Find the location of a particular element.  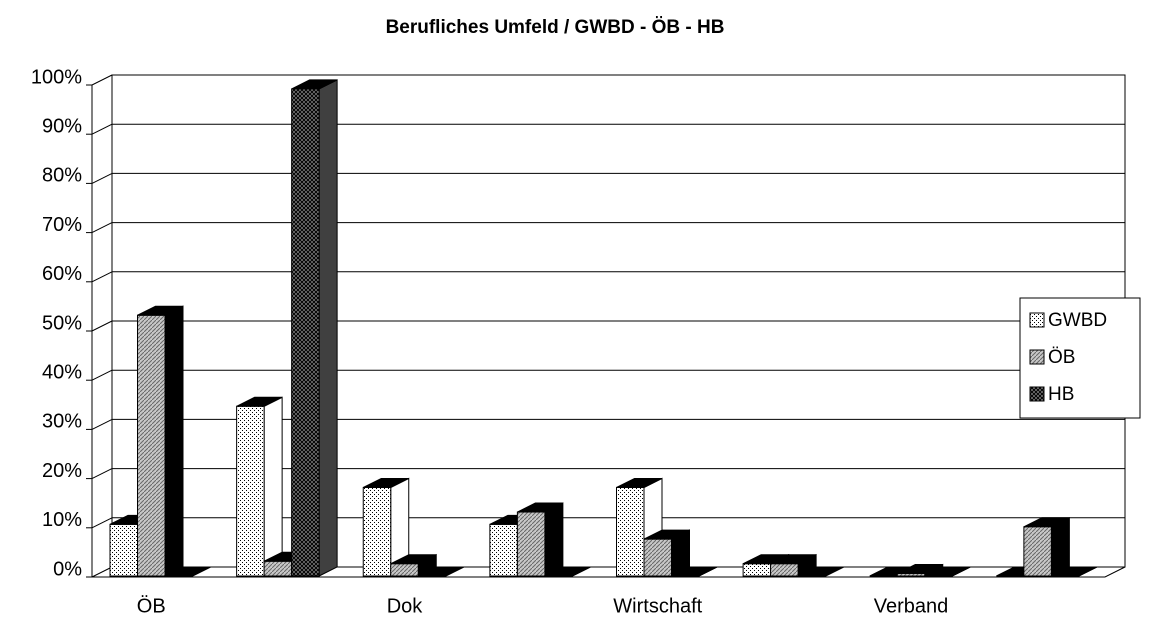

y-tick-label: 30% is located at coordinates (62, 422).